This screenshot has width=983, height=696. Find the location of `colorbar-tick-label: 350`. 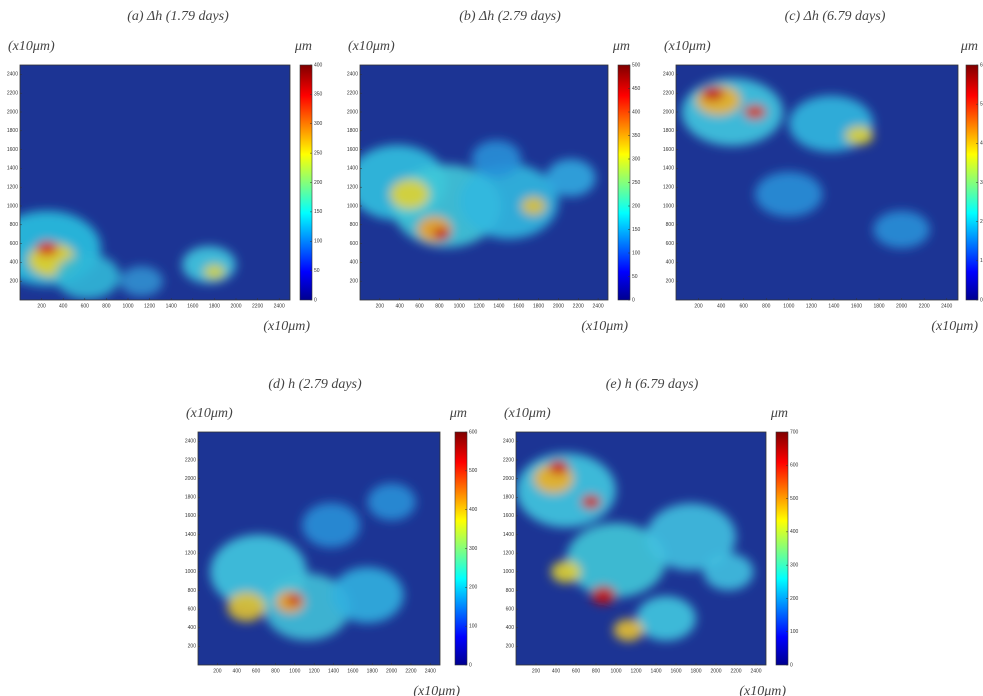

colorbar-tick-label: 350 is located at coordinates (636, 136).